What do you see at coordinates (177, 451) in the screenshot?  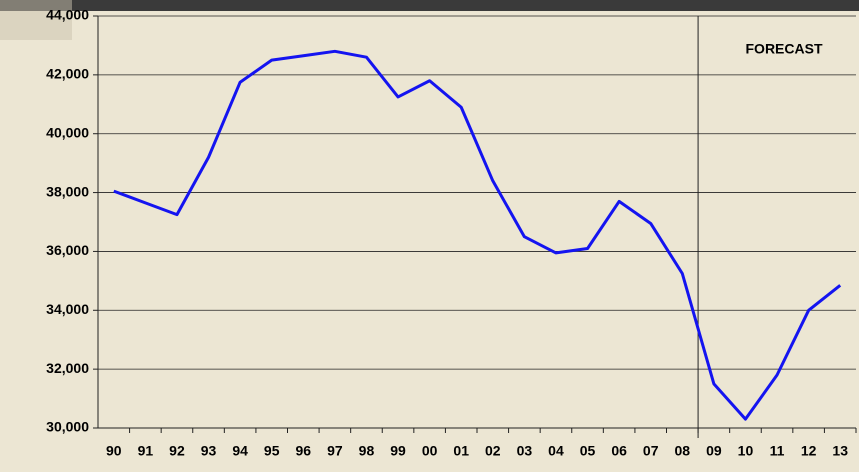 I see `x-tick-label: 92` at bounding box center [177, 451].